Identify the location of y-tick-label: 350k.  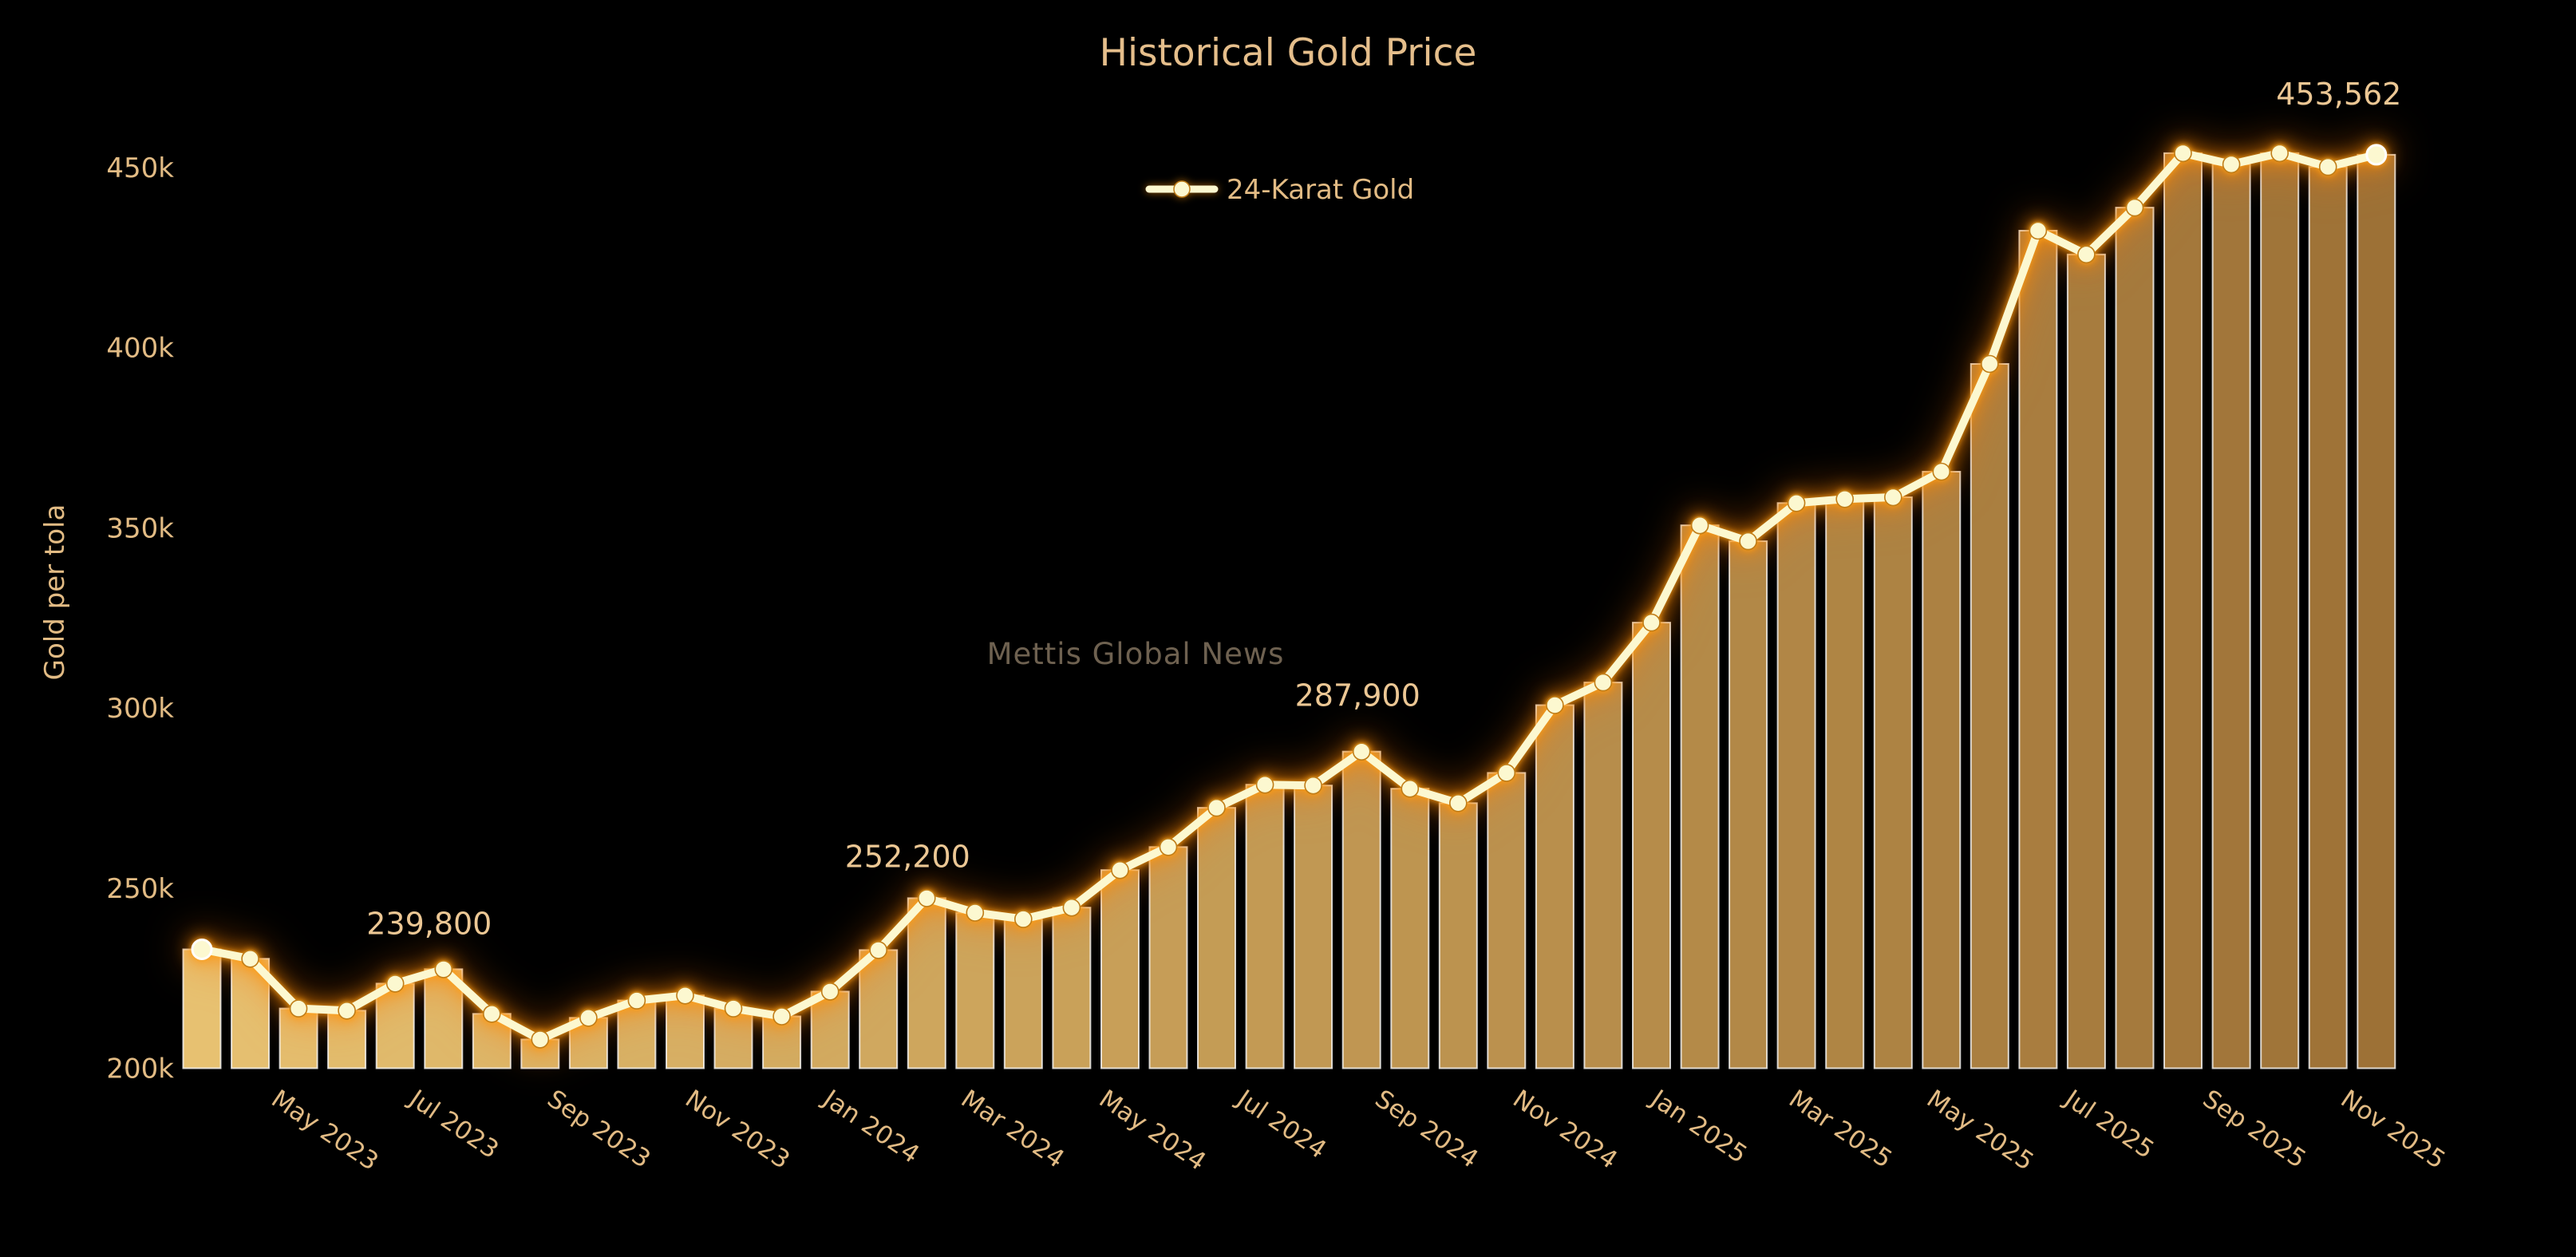
(140, 528).